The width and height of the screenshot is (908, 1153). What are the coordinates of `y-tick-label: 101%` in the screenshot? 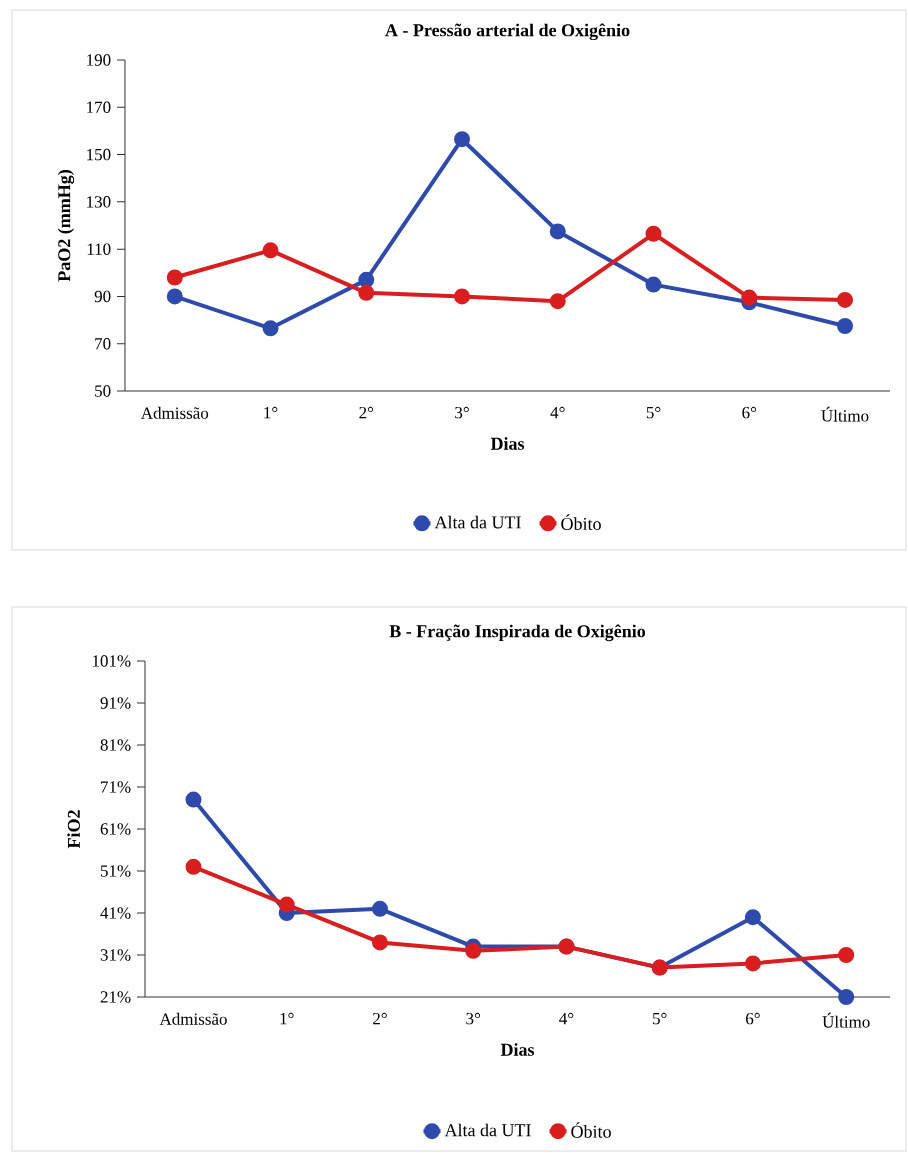 It's located at (111, 661).